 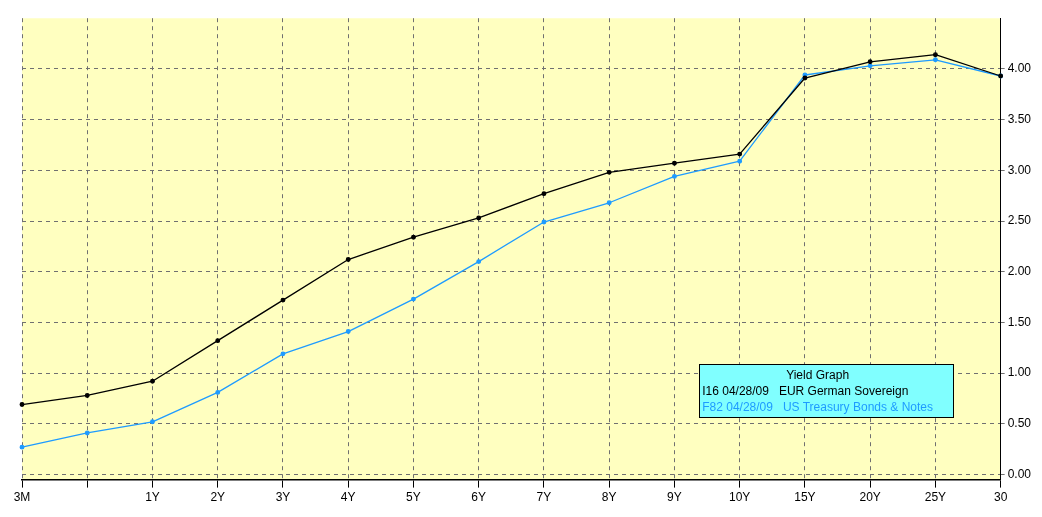 What do you see at coordinates (1019, 372) in the screenshot?
I see `y-tick-label: 1.00` at bounding box center [1019, 372].